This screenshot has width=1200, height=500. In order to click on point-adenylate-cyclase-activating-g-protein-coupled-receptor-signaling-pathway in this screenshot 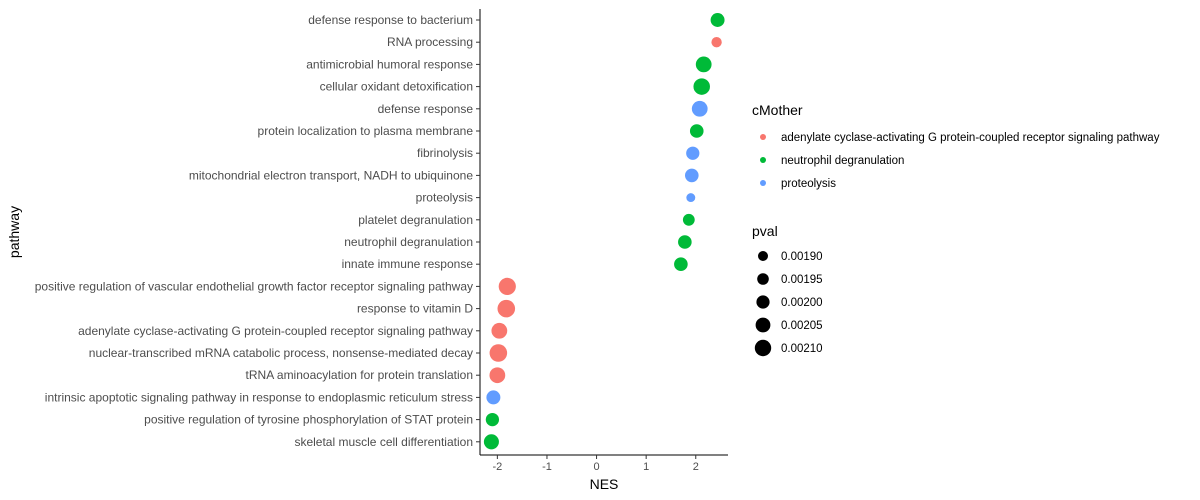, I will do `click(499, 330)`.